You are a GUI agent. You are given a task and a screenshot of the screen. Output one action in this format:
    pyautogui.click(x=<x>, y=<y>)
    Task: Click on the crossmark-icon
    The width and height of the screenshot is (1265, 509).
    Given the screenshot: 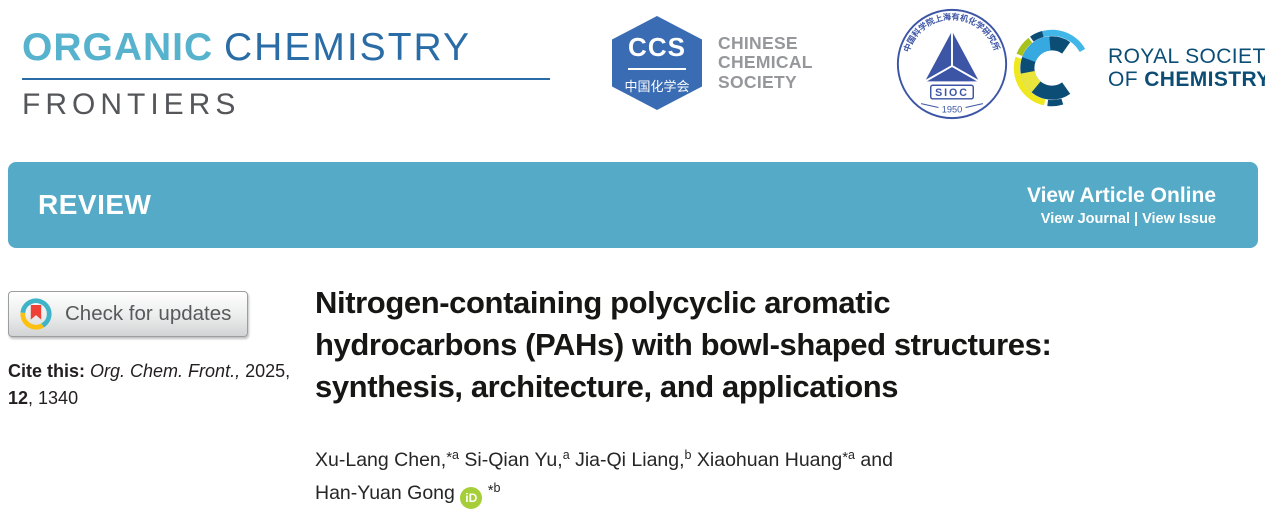 What is the action you would take?
    pyautogui.click(x=36, y=314)
    